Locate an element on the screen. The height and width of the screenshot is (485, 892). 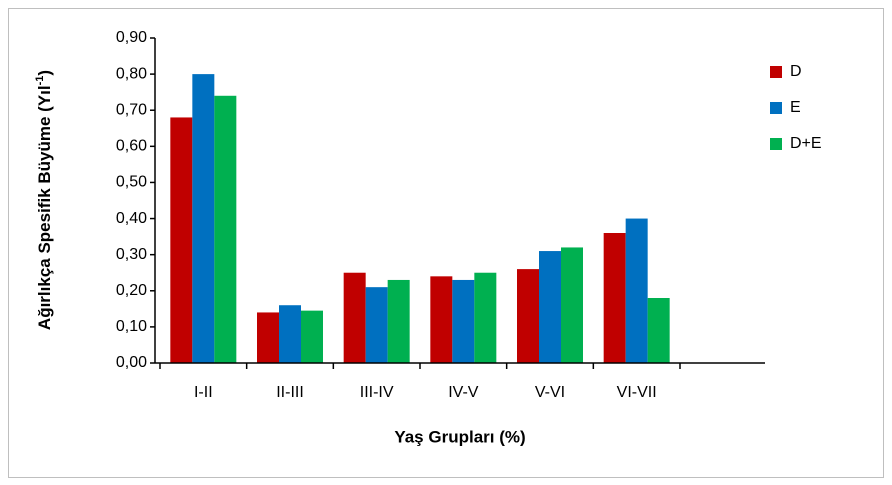
y-tick-label: 0,40 is located at coordinates (131, 218).